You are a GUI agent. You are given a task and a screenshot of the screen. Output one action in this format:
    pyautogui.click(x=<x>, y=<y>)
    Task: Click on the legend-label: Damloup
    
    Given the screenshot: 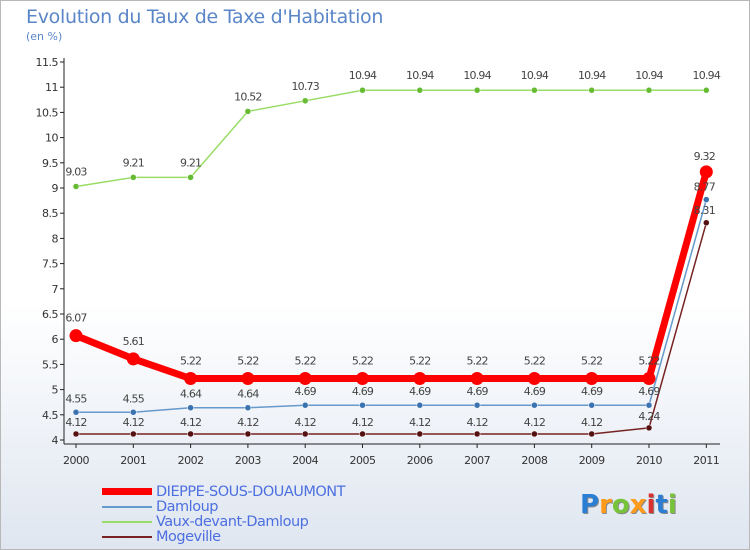 What is the action you would take?
    pyautogui.click(x=187, y=506)
    